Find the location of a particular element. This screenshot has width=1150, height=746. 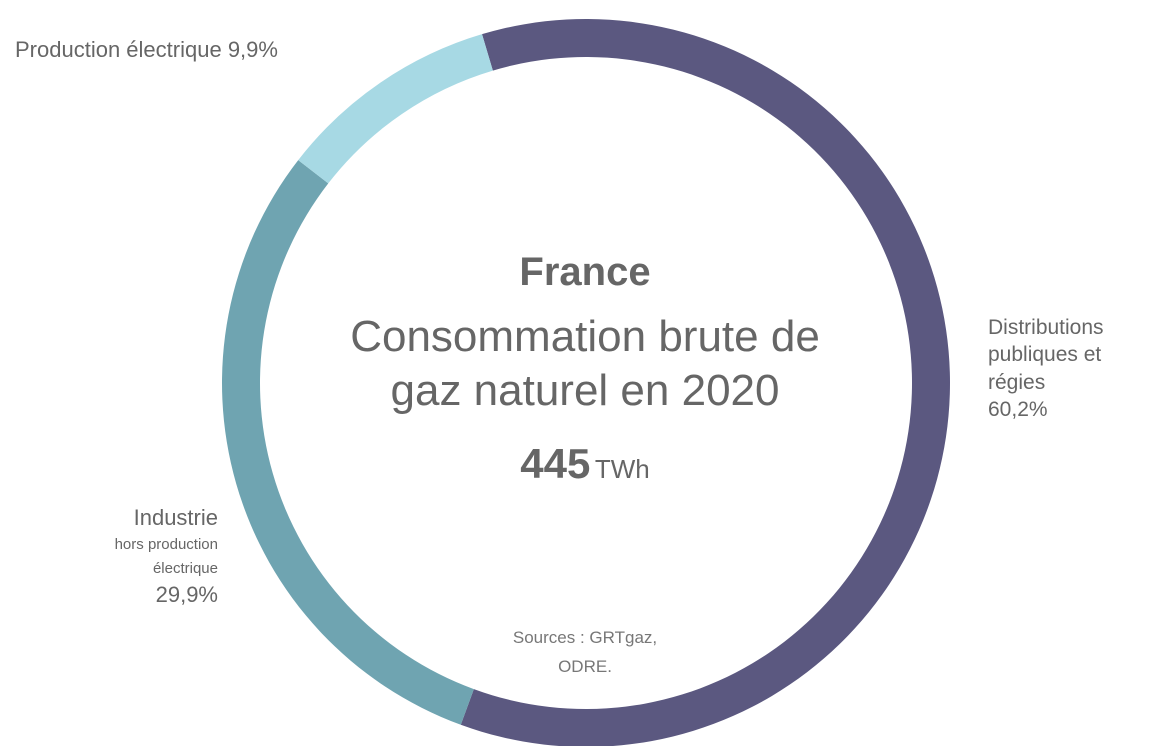

source: Sources : GRTgaz, ODRE. is located at coordinates (585, 652).